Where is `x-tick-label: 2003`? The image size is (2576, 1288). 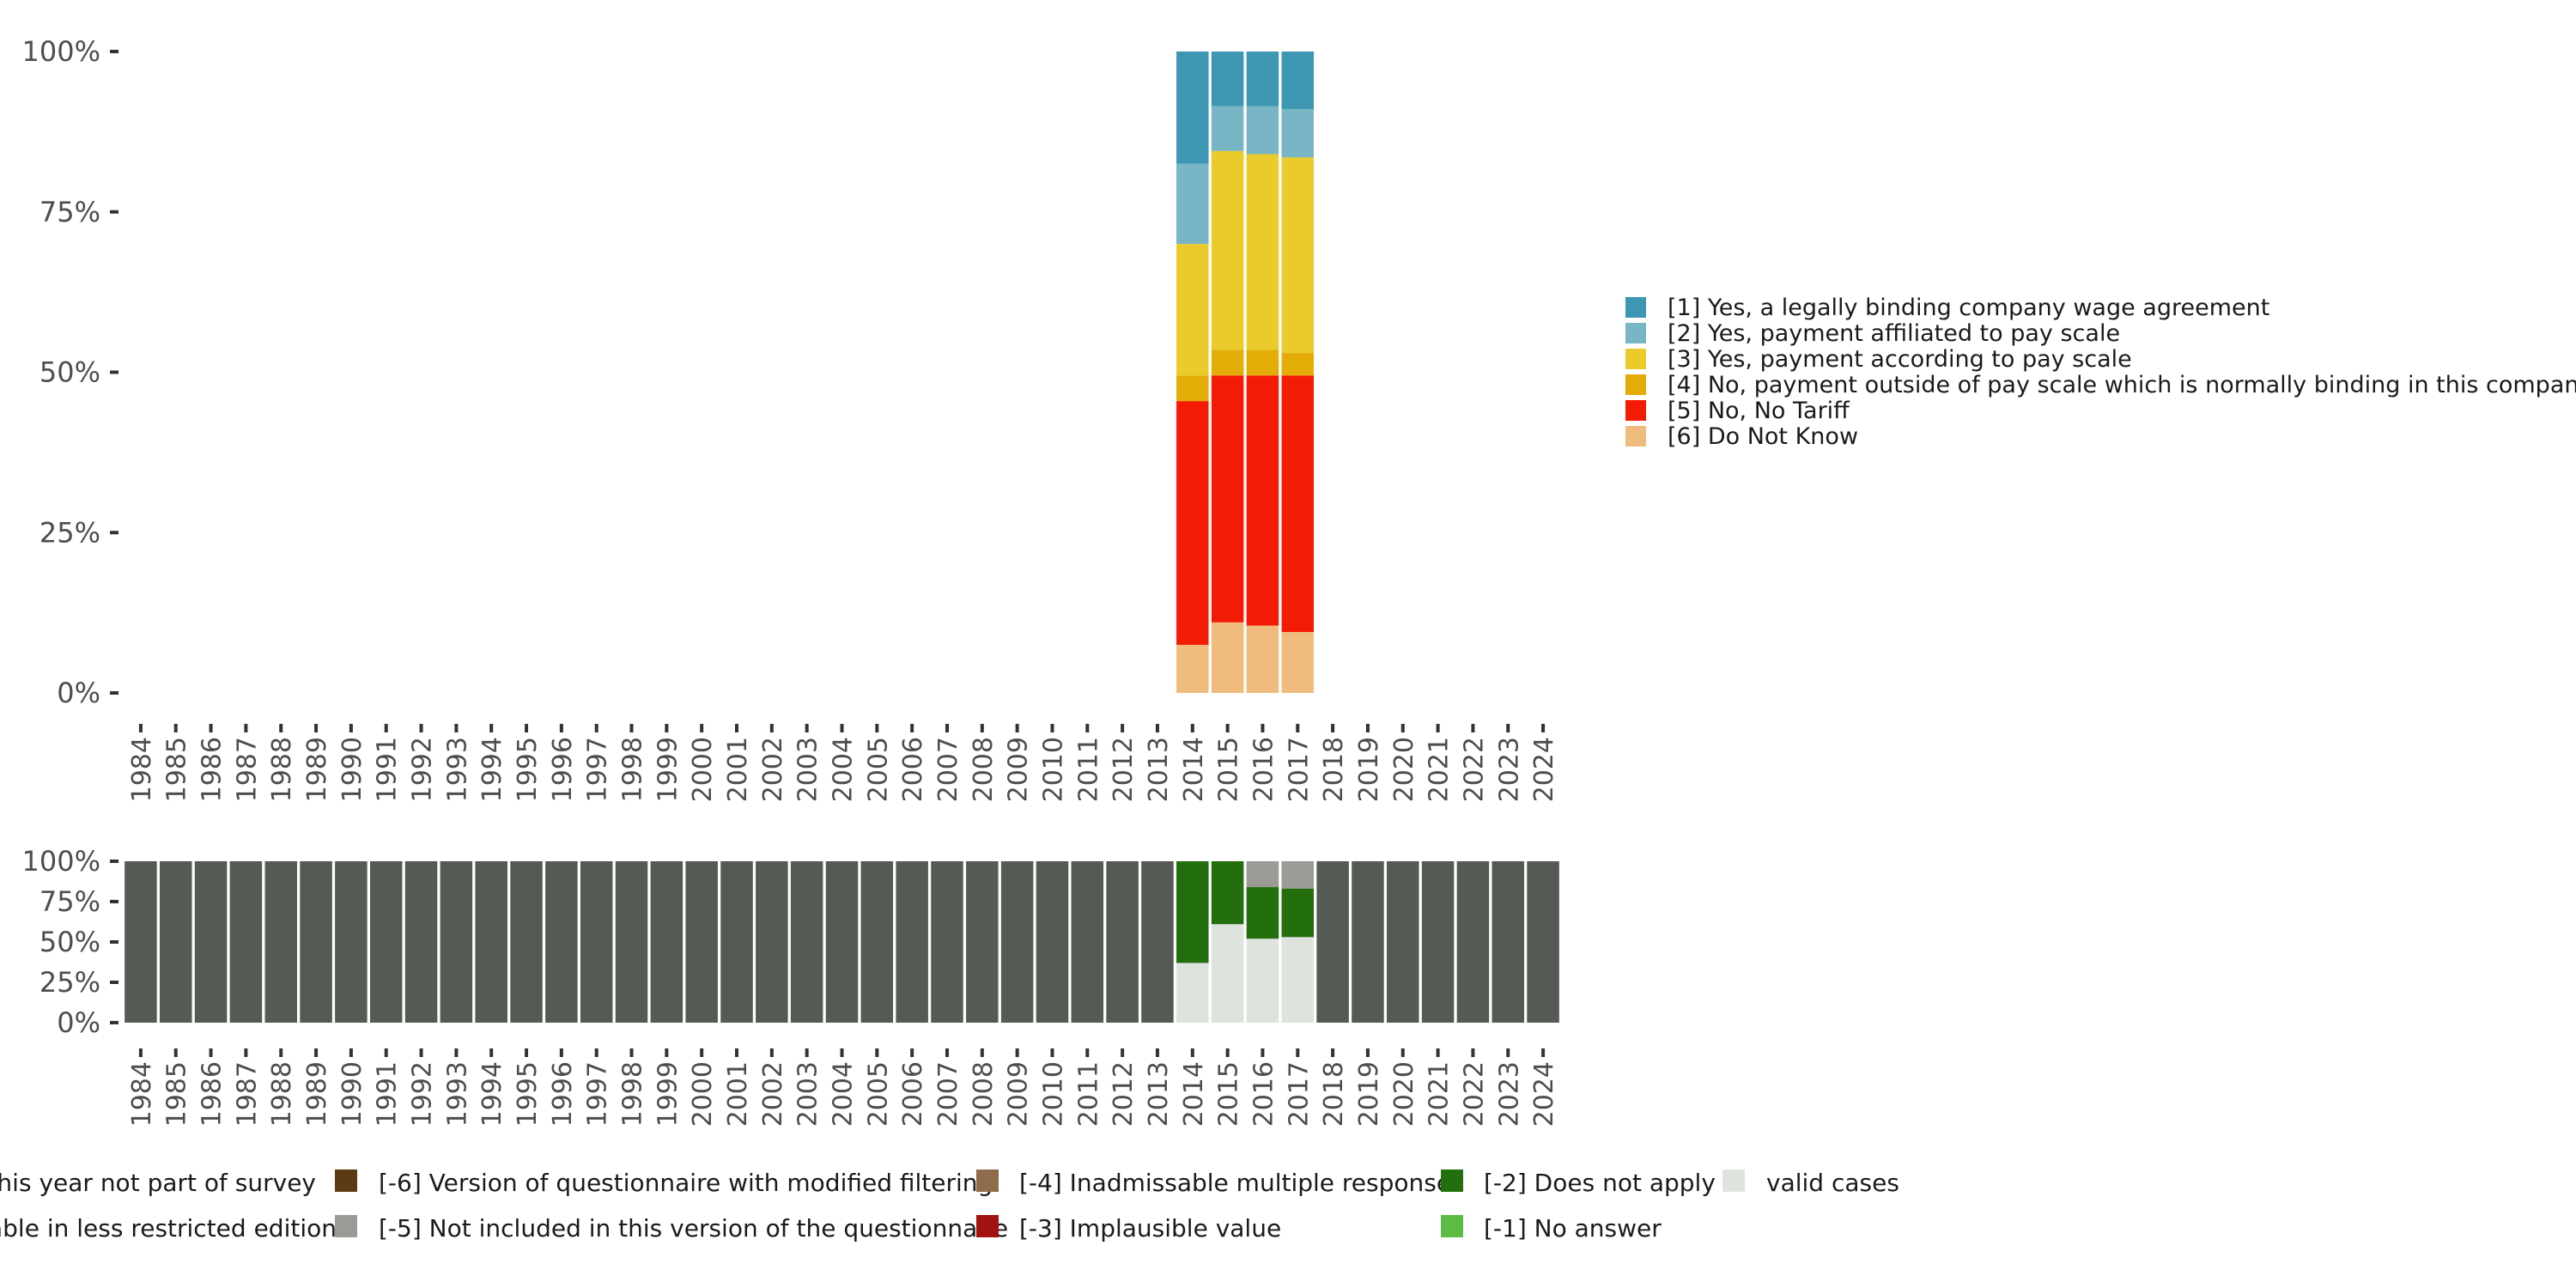
x-tick-label: 2003 is located at coordinates (808, 1094).